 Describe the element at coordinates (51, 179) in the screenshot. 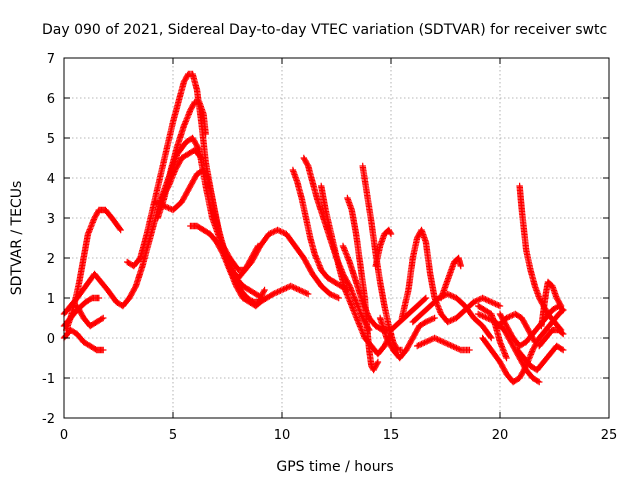

I see `y-tick-label: 4` at that location.